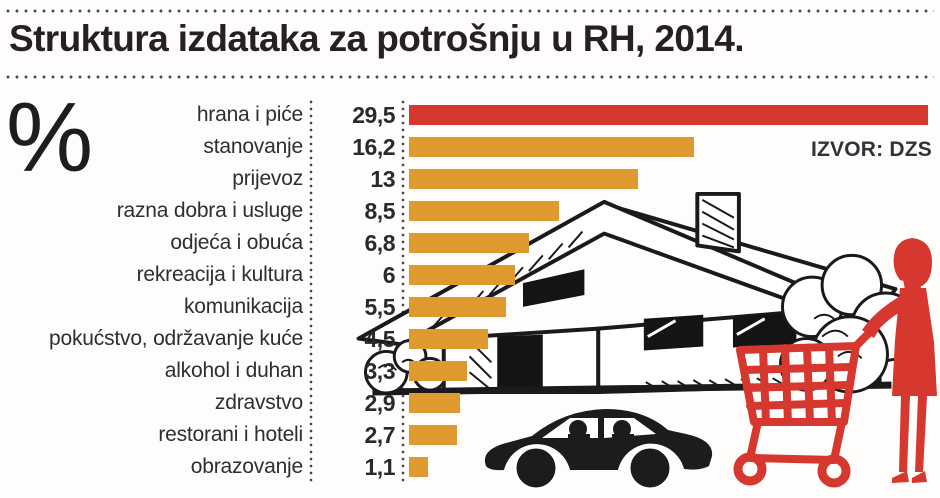 This screenshot has height=498, width=940. I want to click on category-label: stanovanje, so click(253, 146).